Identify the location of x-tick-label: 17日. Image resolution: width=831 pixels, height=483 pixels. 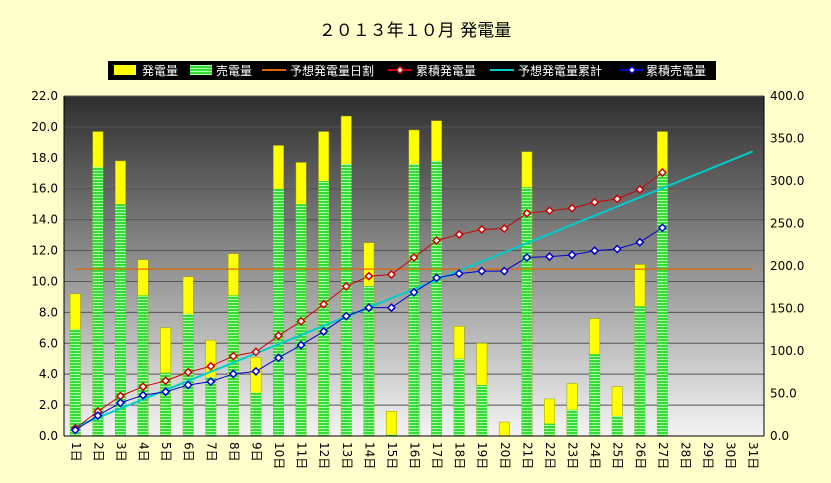
(437, 455).